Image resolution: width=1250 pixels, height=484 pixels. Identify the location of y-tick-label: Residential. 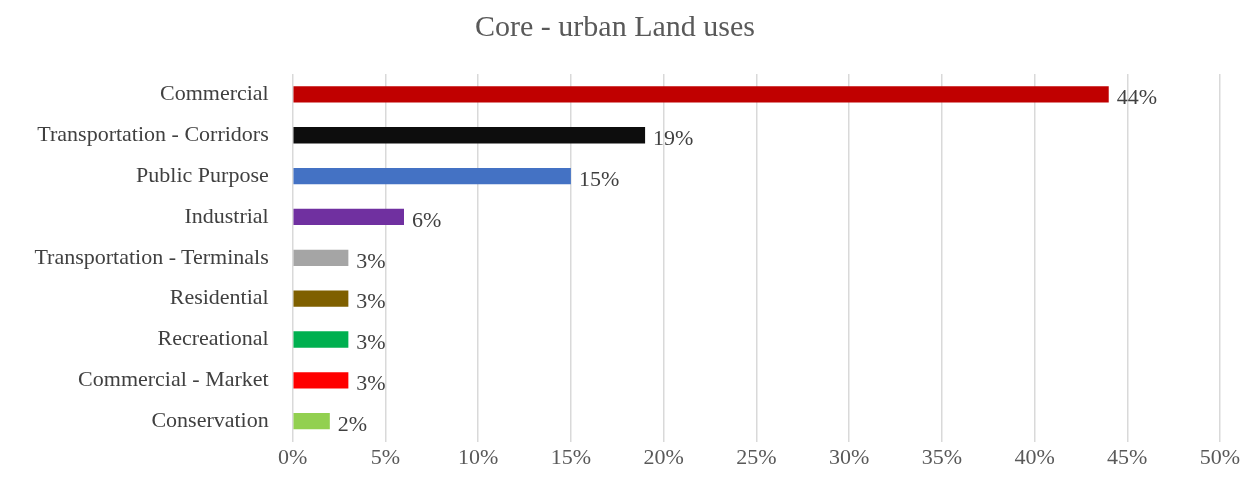
(219, 297).